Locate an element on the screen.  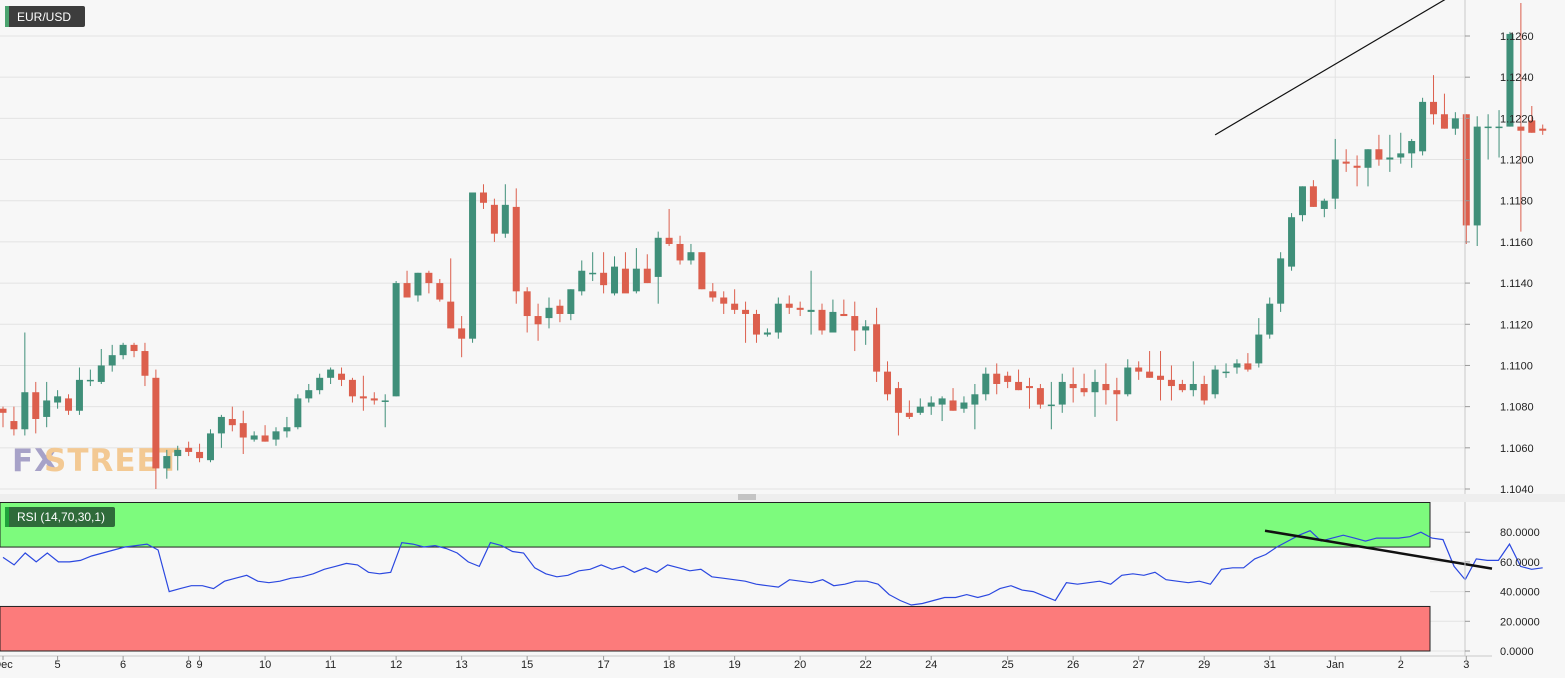
price-trendline is located at coordinates (1330, 68).